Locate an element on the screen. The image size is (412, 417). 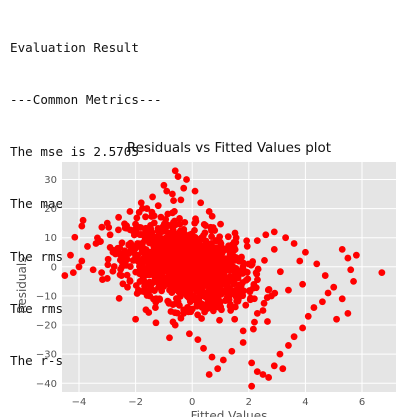
x-tick-label: 2 is located at coordinates (249, 402).